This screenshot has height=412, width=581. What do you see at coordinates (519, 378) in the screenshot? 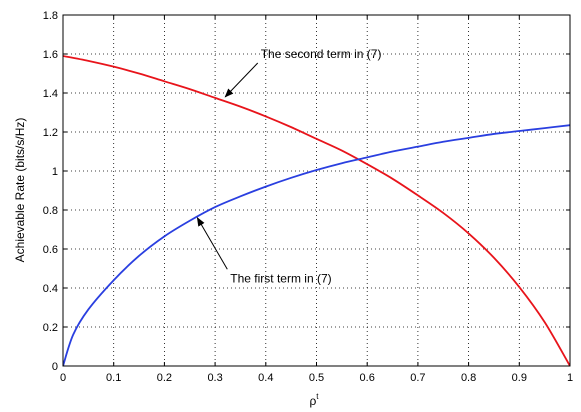
I see `x-tick-label: 0.9` at bounding box center [519, 378].